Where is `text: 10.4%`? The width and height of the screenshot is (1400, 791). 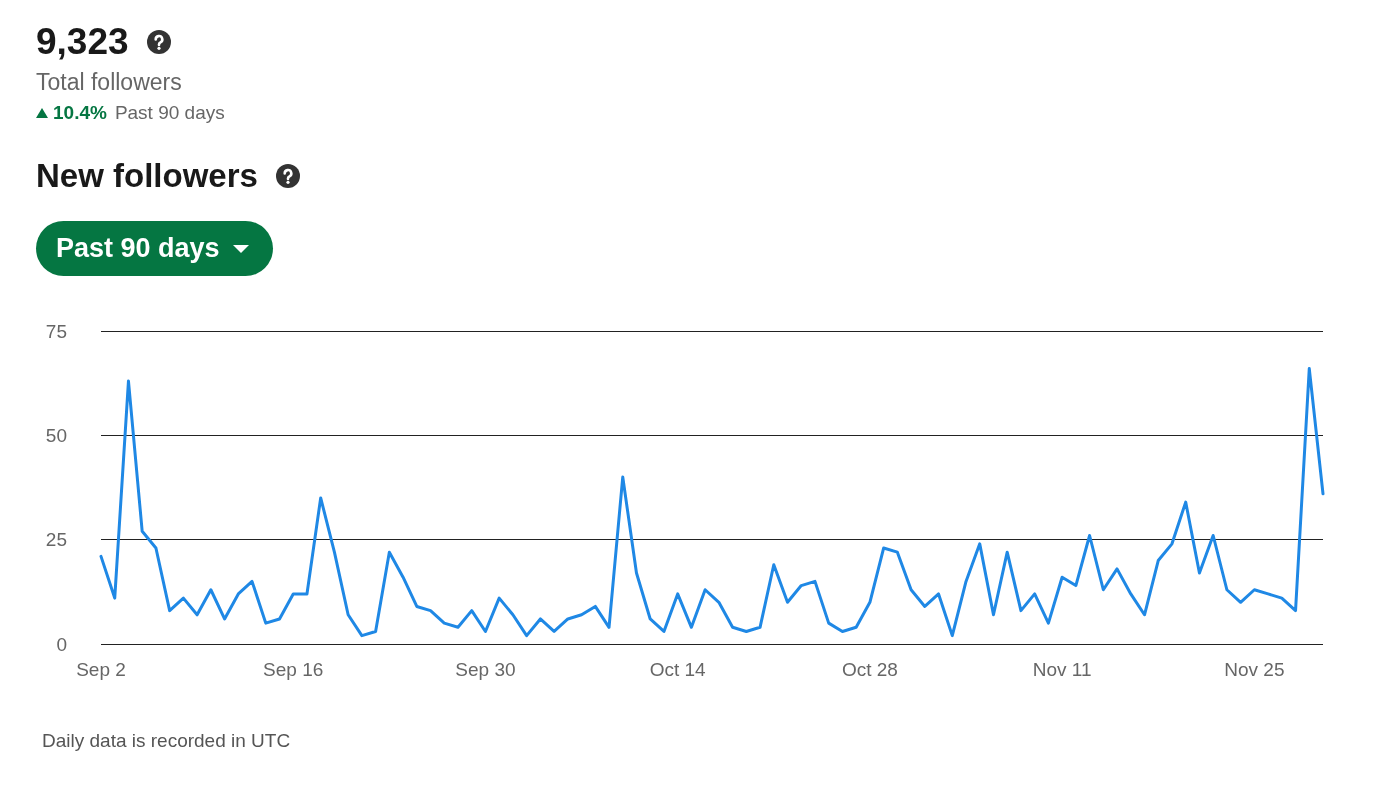 text: 10.4% is located at coordinates (80, 113).